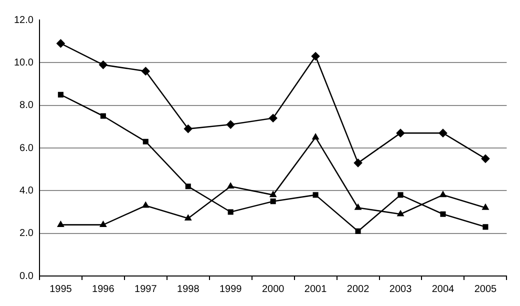 This screenshot has height=306, width=520. I want to click on y-tick-label: 0.0, so click(27, 276).